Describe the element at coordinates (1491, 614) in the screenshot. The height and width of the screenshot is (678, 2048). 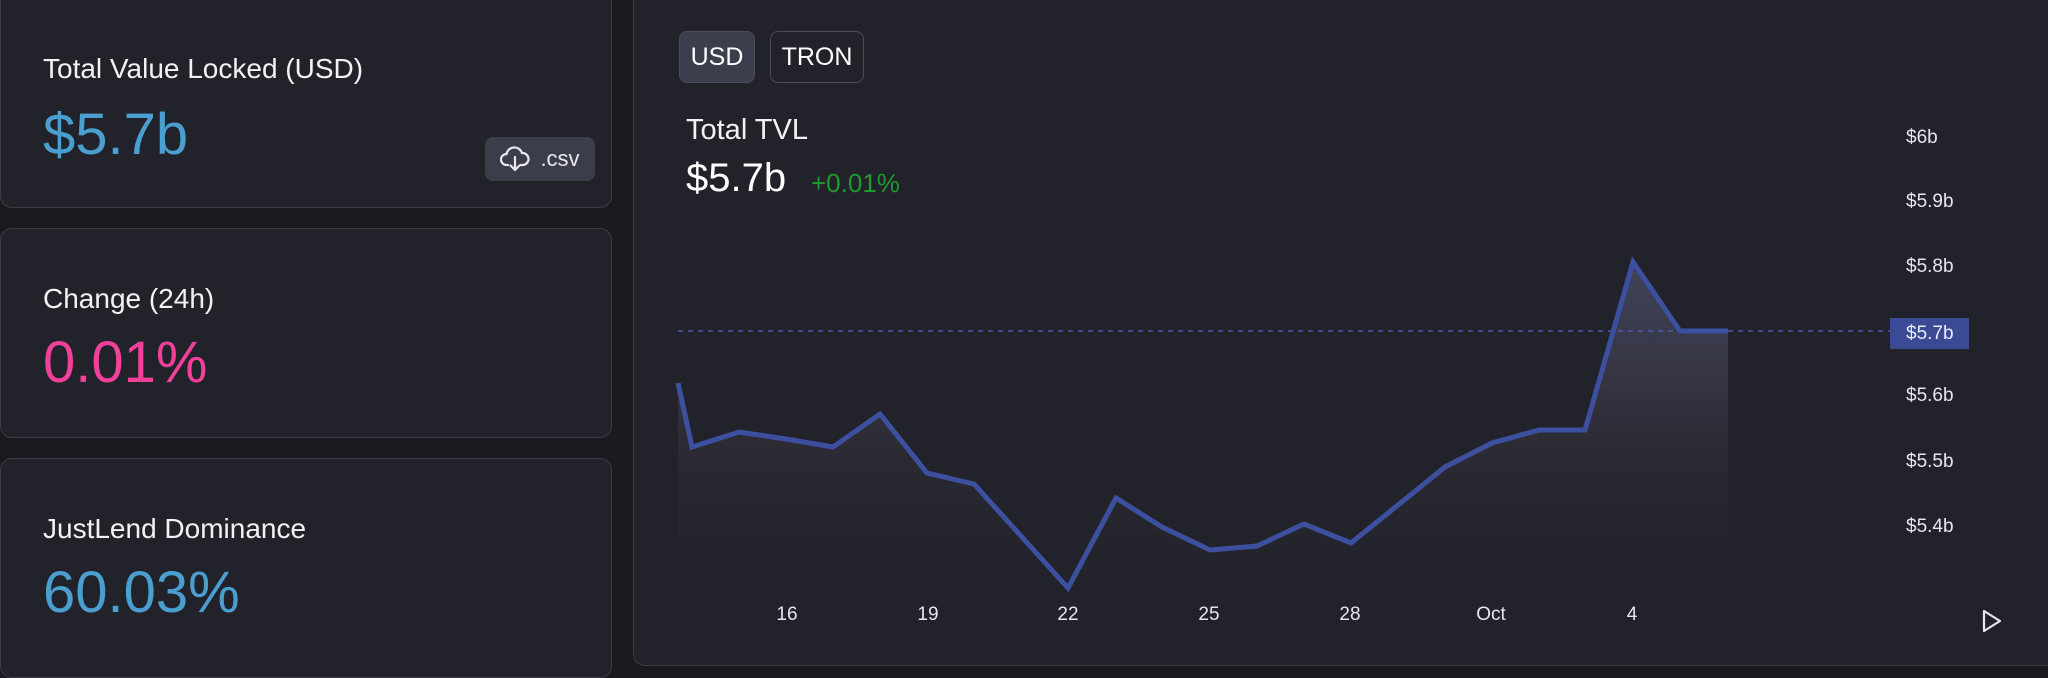
I see `x-tick-label: Oct` at that location.